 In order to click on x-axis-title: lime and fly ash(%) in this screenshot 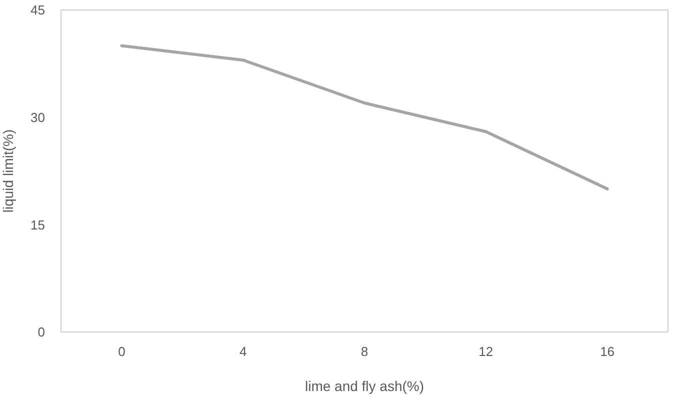, I will do `click(364, 386)`.